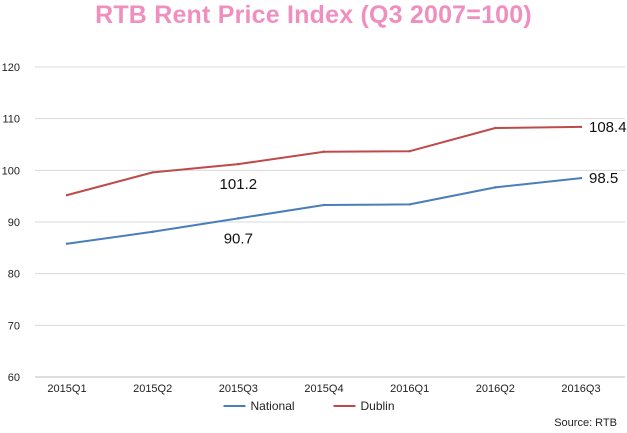 The width and height of the screenshot is (627, 433). Describe the element at coordinates (14, 275) in the screenshot. I see `y-tick-label: 80` at that location.